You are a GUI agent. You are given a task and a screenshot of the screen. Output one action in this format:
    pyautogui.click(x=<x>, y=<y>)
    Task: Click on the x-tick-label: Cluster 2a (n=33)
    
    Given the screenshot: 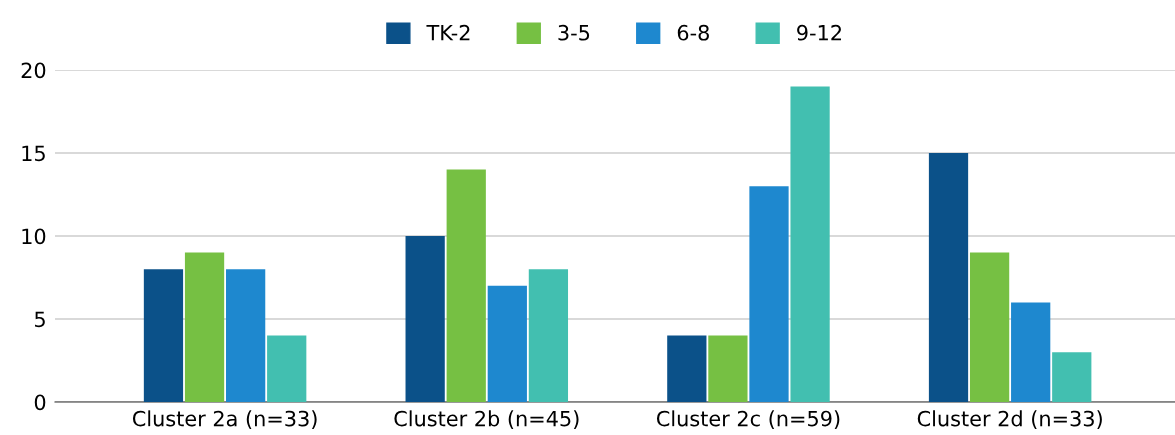 What is the action you would take?
    pyautogui.click(x=224, y=419)
    